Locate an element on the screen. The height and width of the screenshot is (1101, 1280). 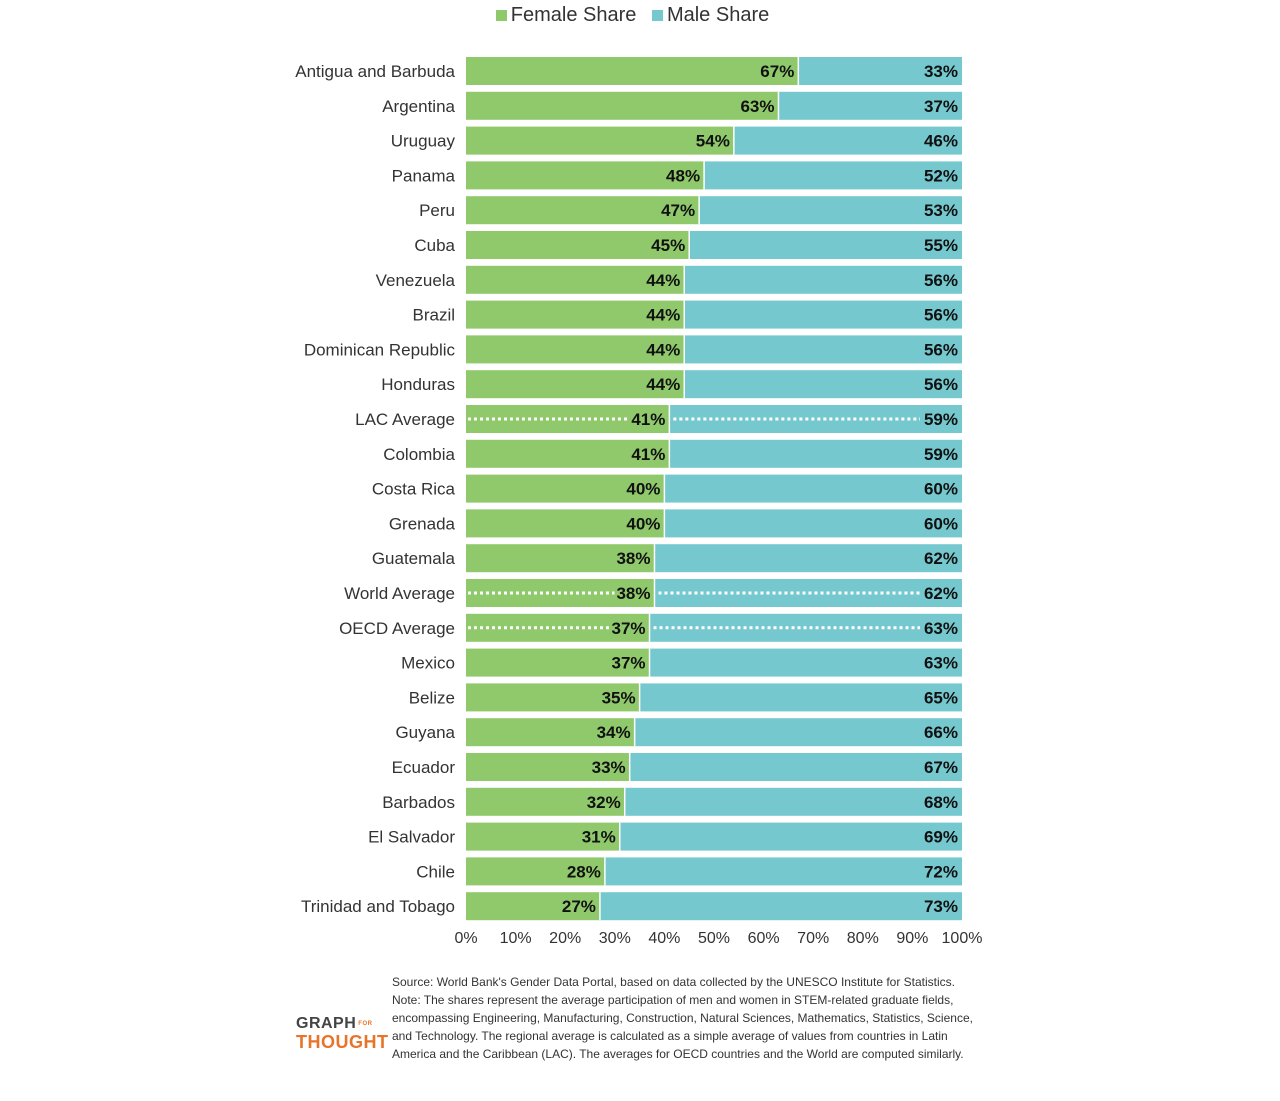
data-label-male: 65% is located at coordinates (941, 697).